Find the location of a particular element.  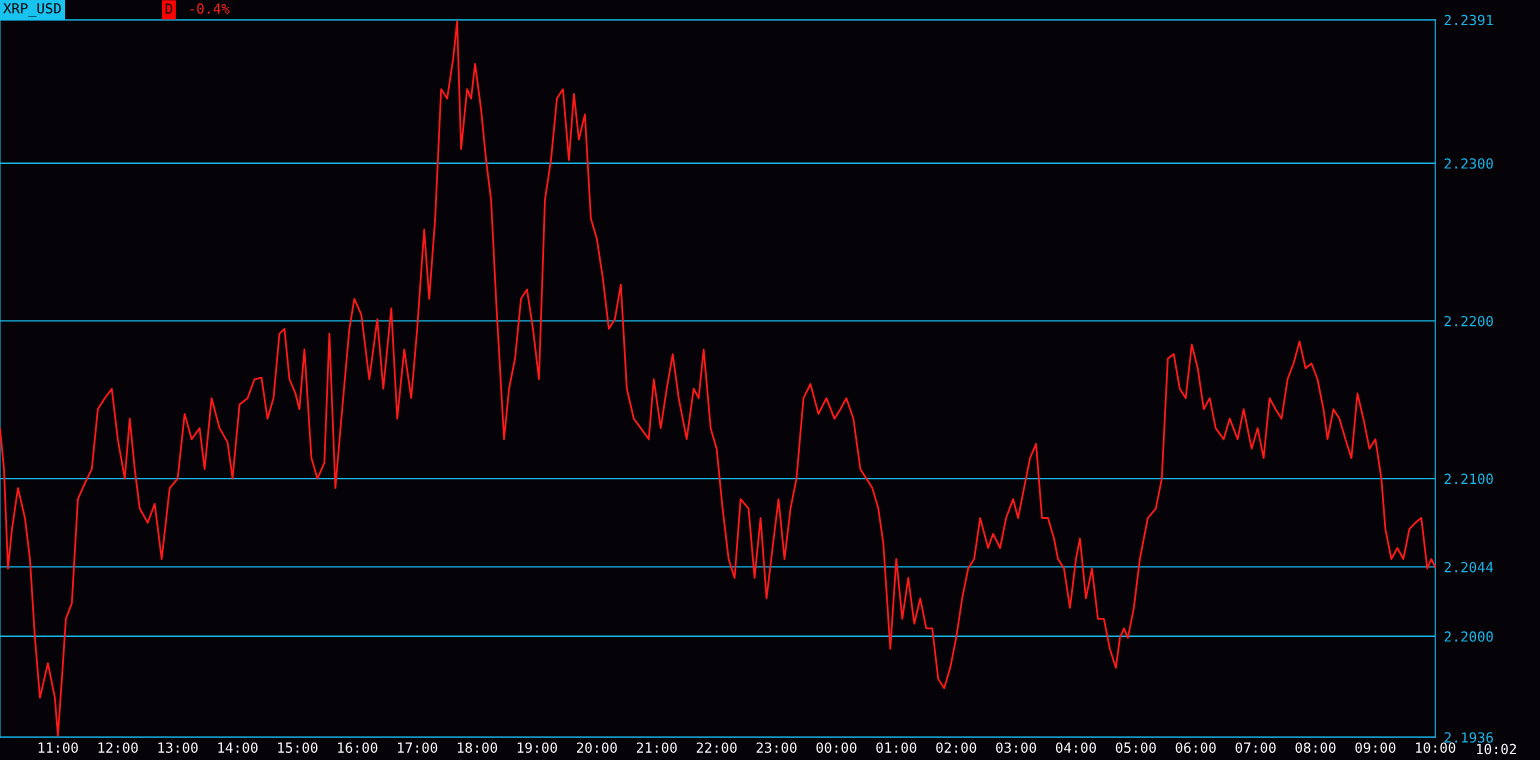

x-tick-label: 05:00 is located at coordinates (1135, 747).